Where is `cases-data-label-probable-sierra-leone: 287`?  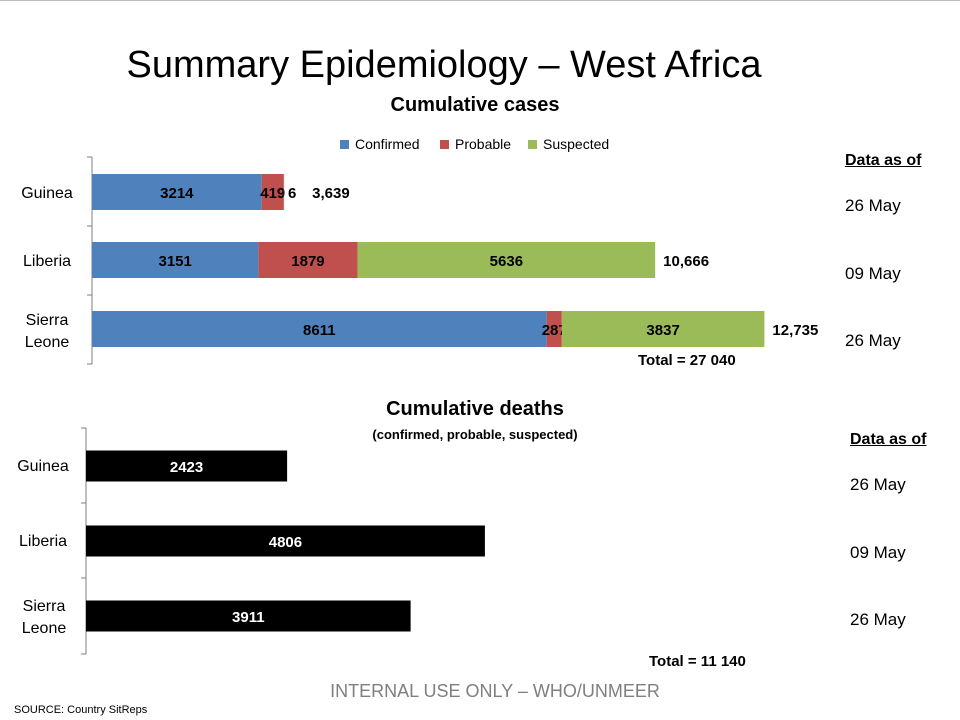 cases-data-label-probable-sierra-leone: 287 is located at coordinates (554, 330).